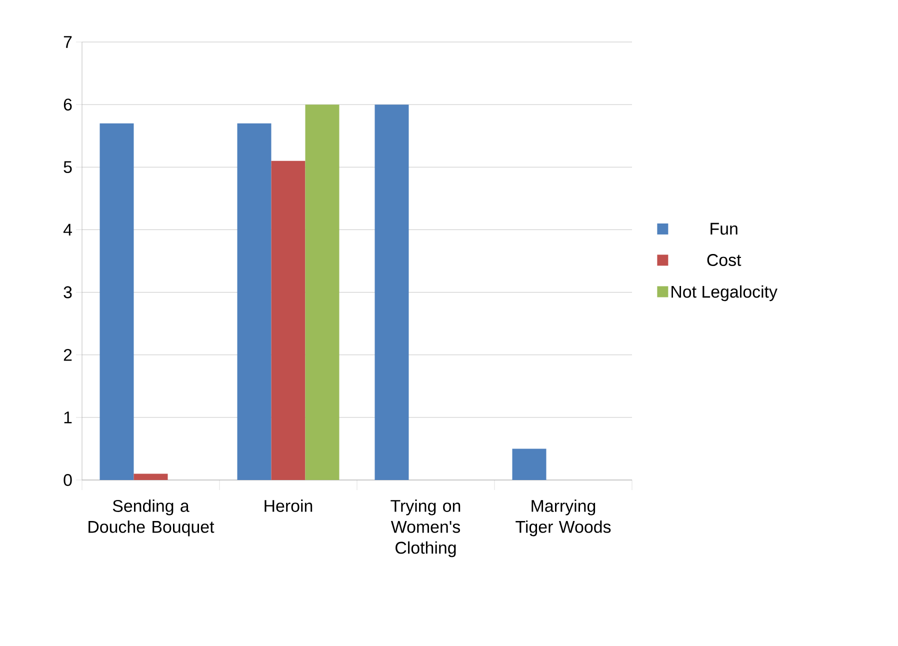  I want to click on y-tick-label: 2, so click(68, 354).